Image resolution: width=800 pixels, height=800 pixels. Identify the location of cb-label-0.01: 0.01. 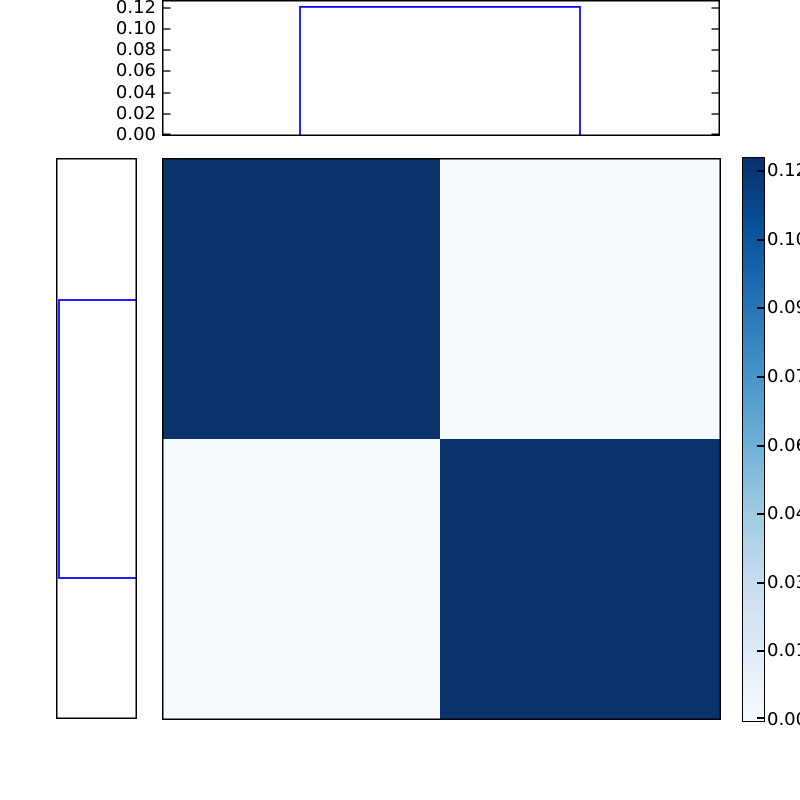
(783, 650).